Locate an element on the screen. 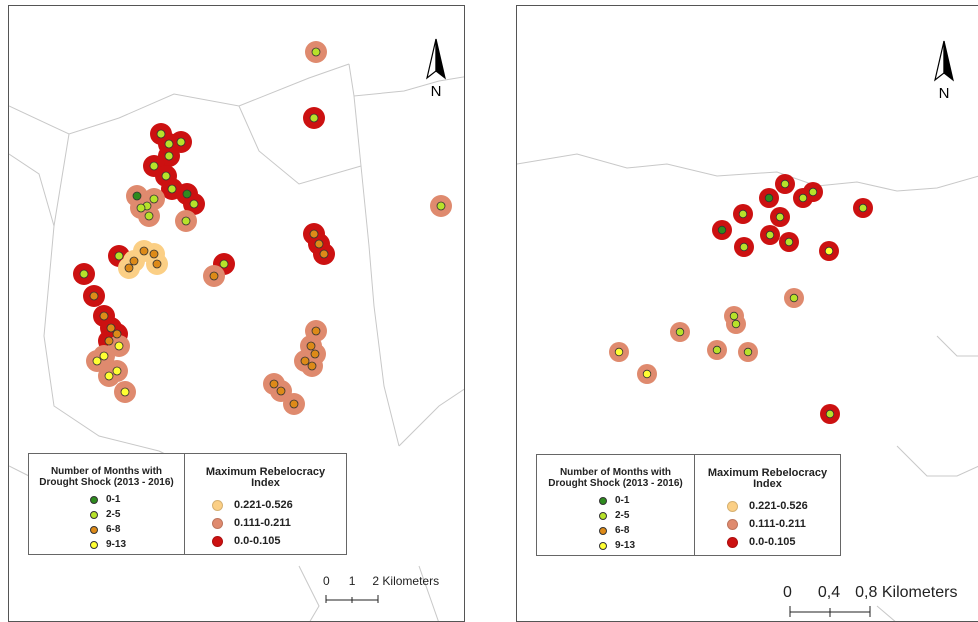 This screenshot has width=978, height=622. legend-index-item: 0.111-0.211 is located at coordinates (279, 523).